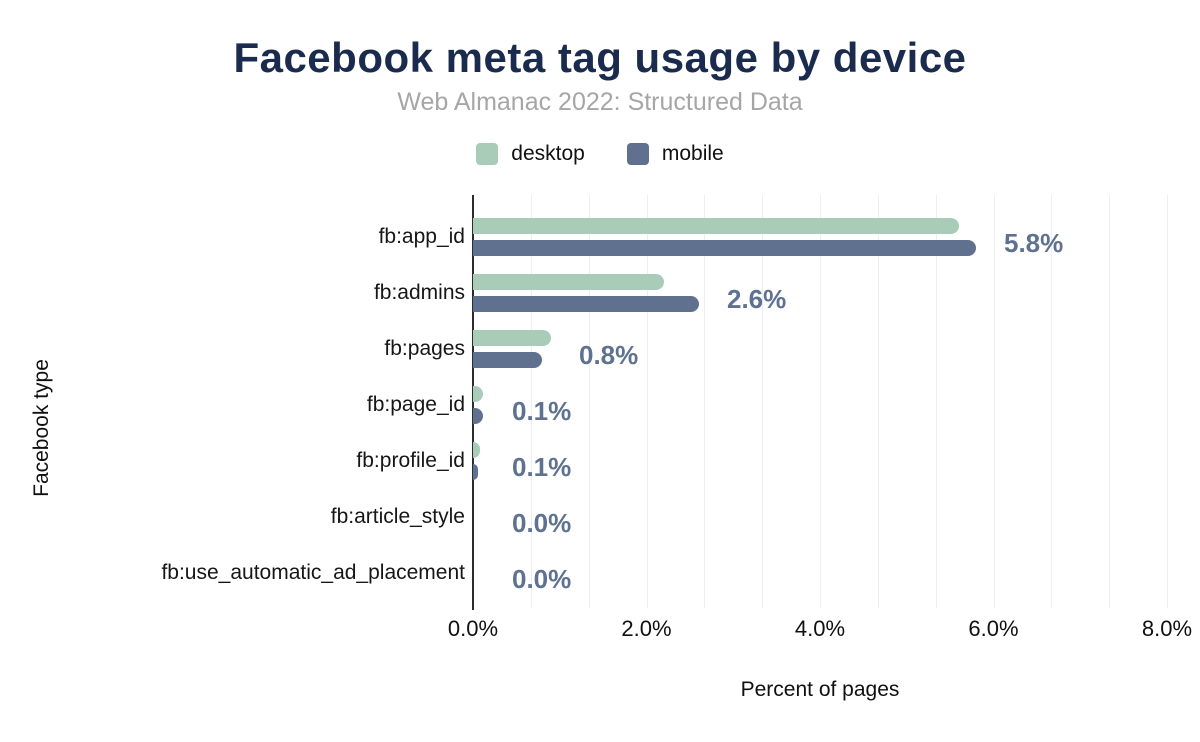 The height and width of the screenshot is (742, 1200). What do you see at coordinates (600, 102) in the screenshot?
I see `chart-subtitle: Web Almanac 2022: Structured Data` at bounding box center [600, 102].